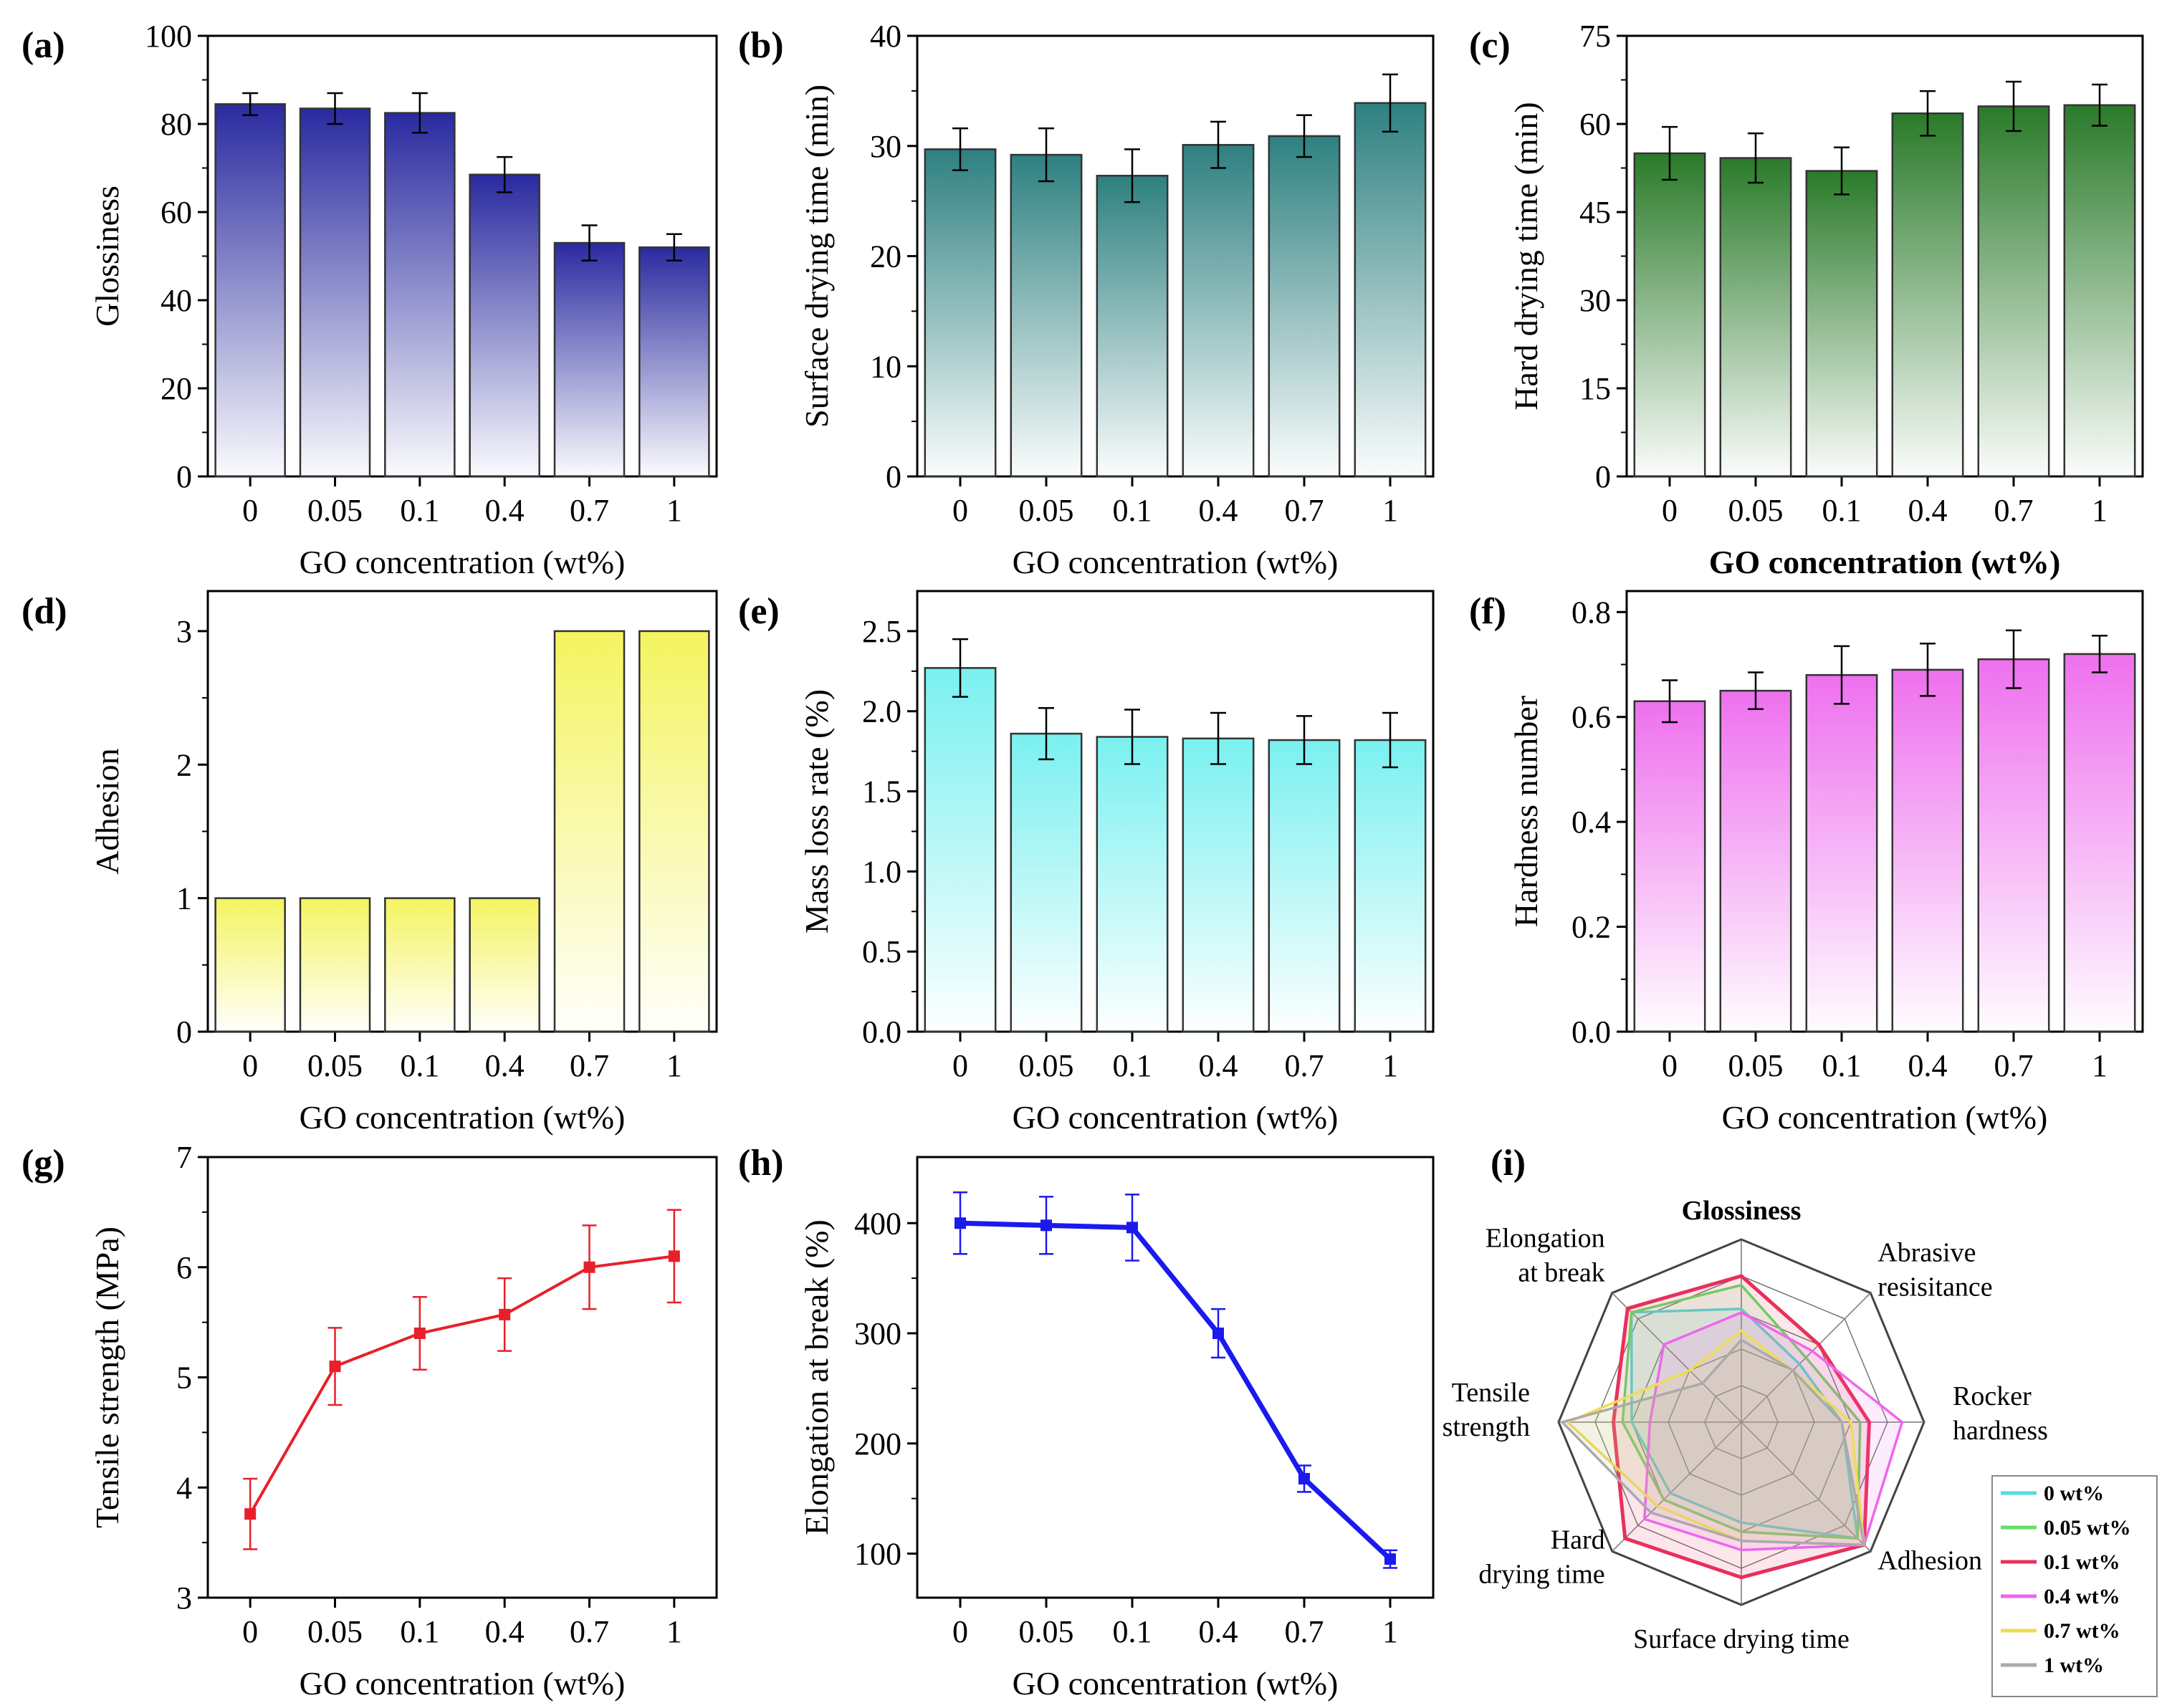 This screenshot has width=2172, height=1708. I want to click on y-tick-label: 1.5, so click(881, 792).